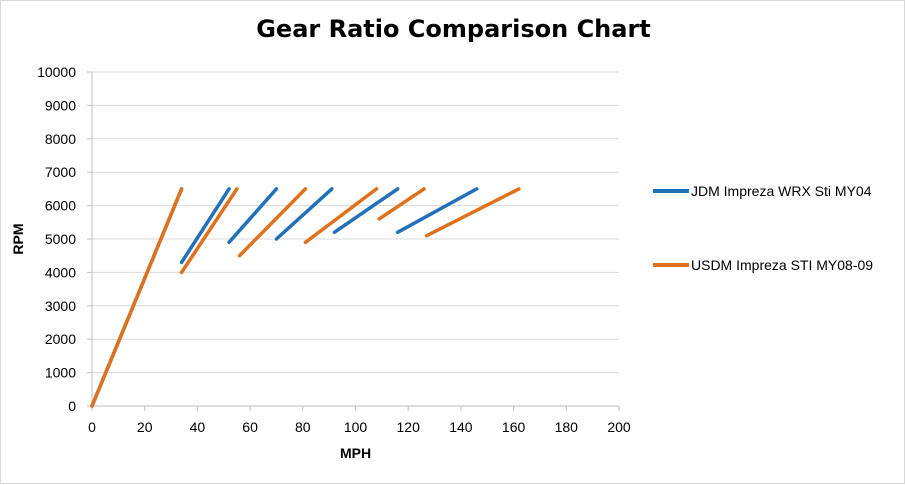  Describe the element at coordinates (671, 191) in the screenshot. I see `legend-swatch-jdm` at that location.